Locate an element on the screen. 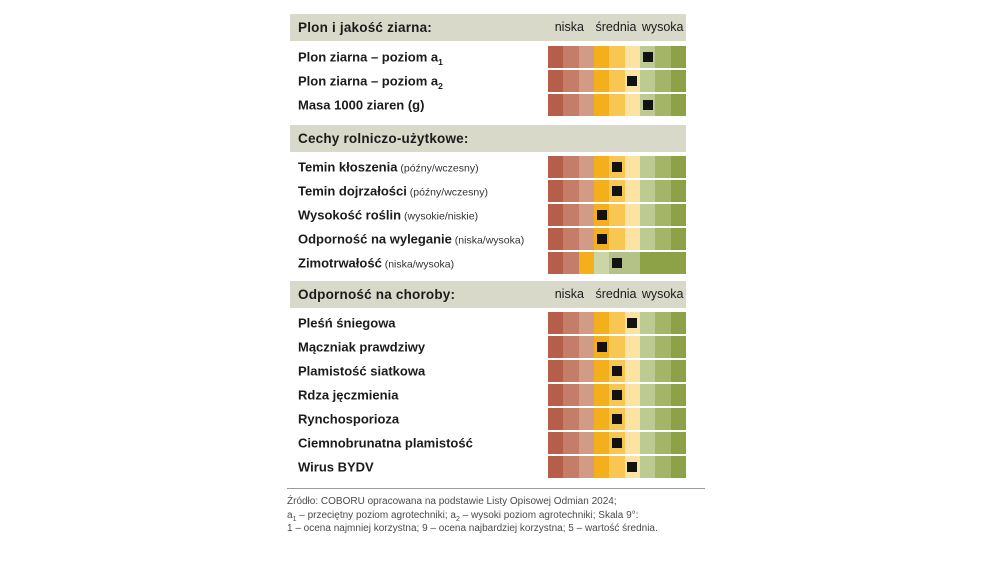 The height and width of the screenshot is (563, 1000). footer-divider is located at coordinates (496, 488).